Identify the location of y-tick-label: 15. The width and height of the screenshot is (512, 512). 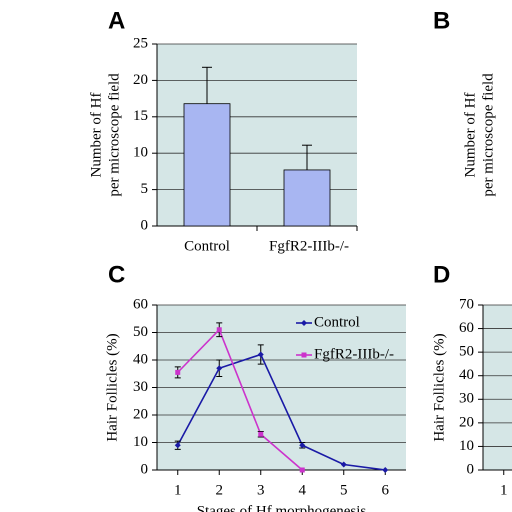
(140, 116).